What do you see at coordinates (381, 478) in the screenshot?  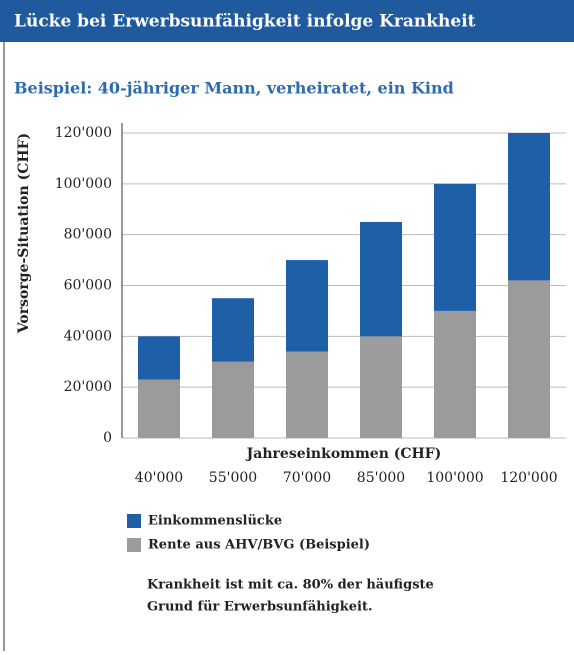 I see `x-tick-label: 85'000` at bounding box center [381, 478].